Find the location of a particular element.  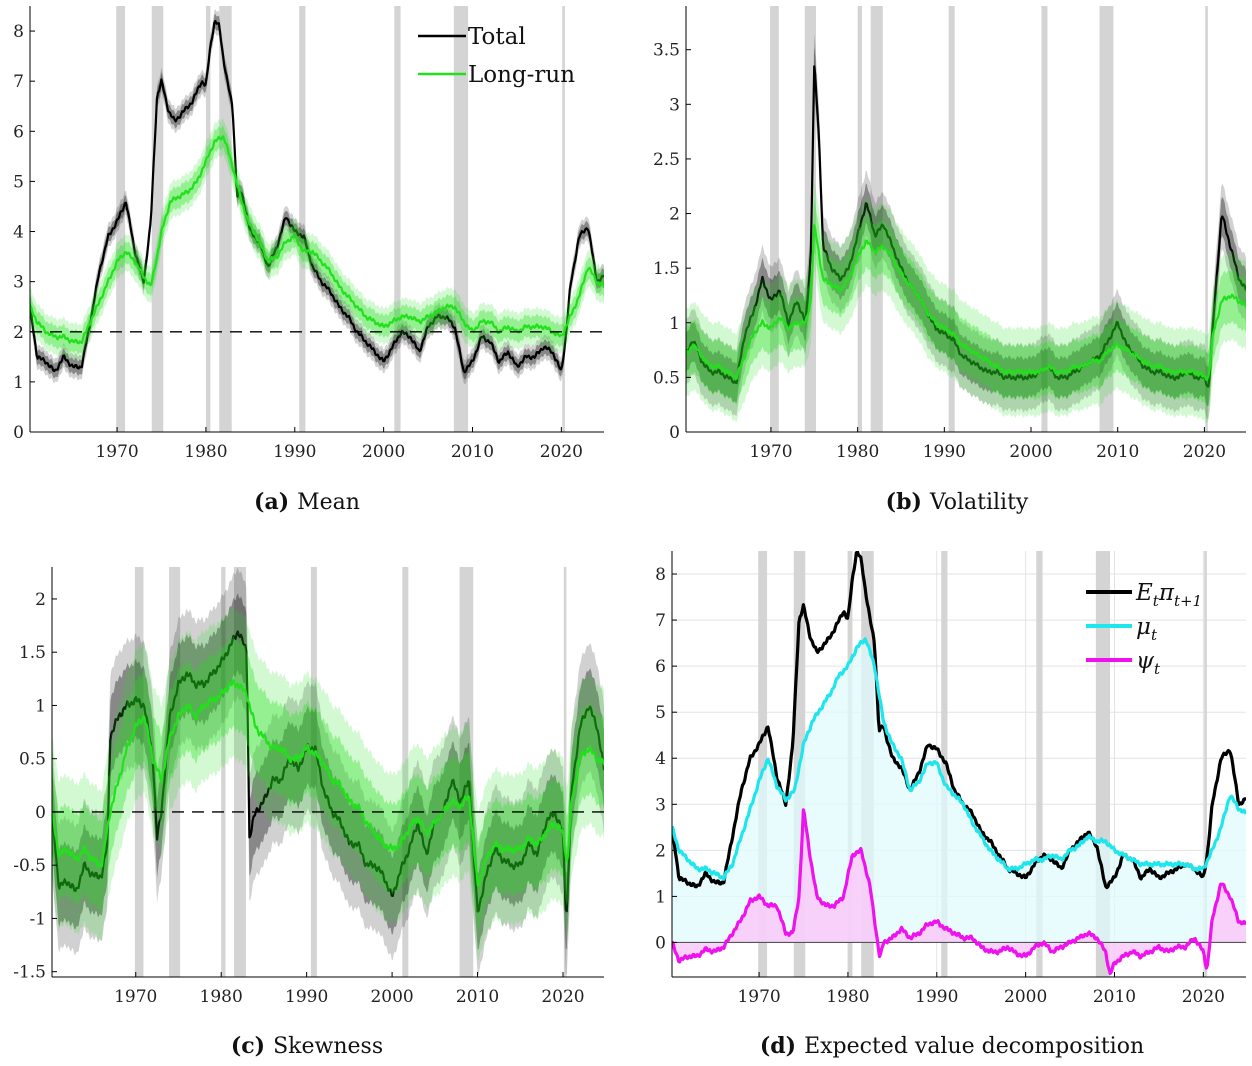

panel-d-ytick-label-2: 2 is located at coordinates (660, 851).